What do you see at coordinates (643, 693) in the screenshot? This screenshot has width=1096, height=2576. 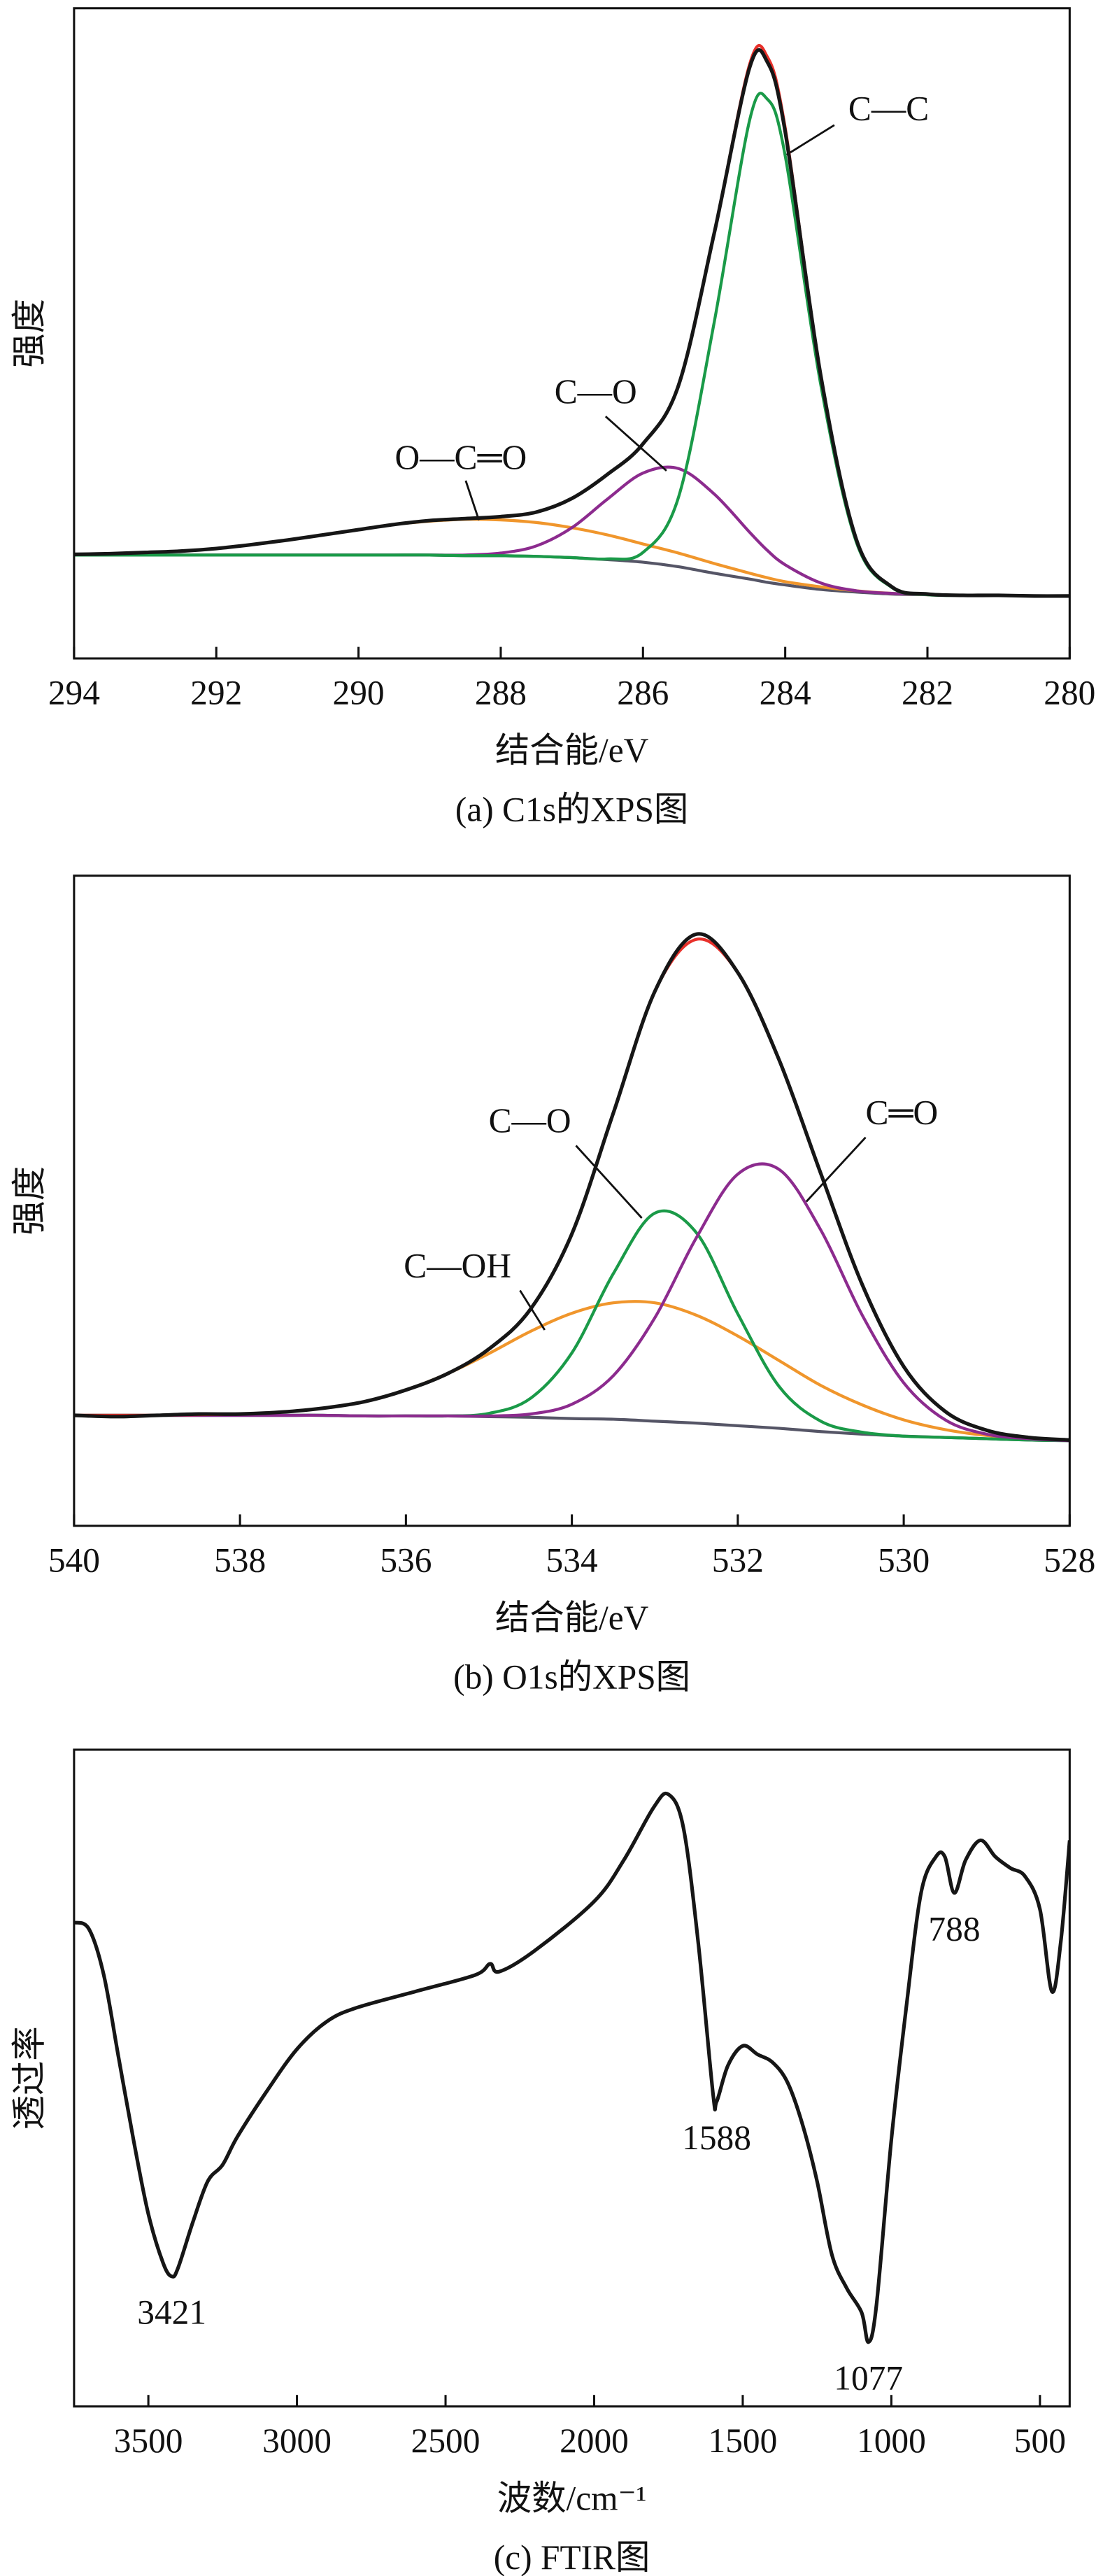 I see `x-tick-label: 286` at bounding box center [643, 693].